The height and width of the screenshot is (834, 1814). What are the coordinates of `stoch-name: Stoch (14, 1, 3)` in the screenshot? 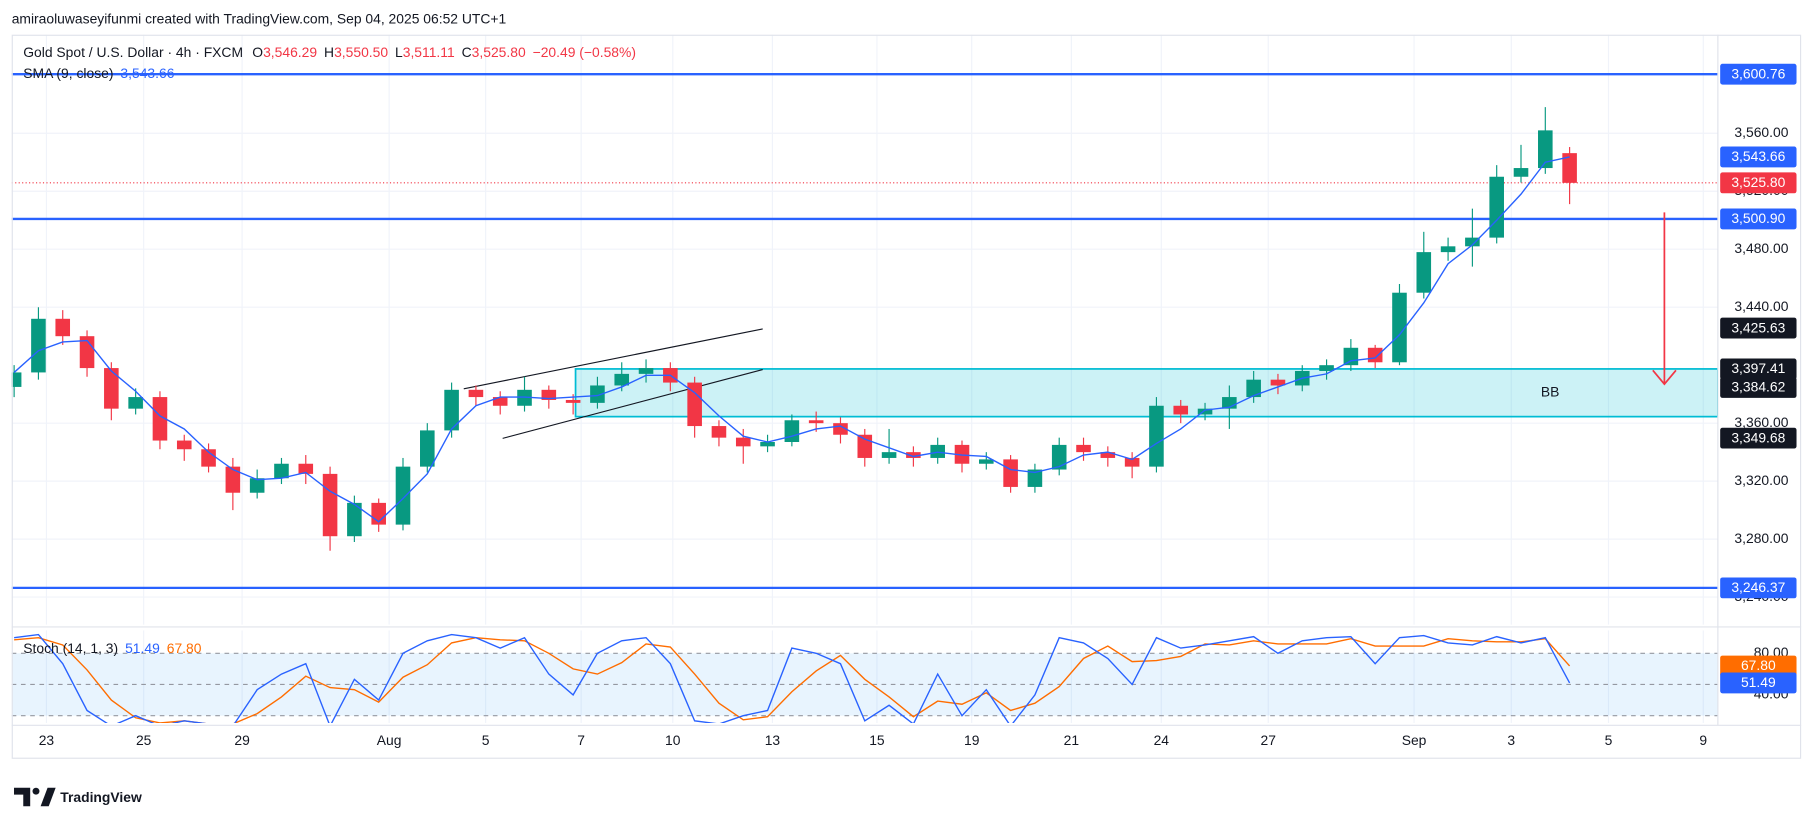 It's located at (70, 648).